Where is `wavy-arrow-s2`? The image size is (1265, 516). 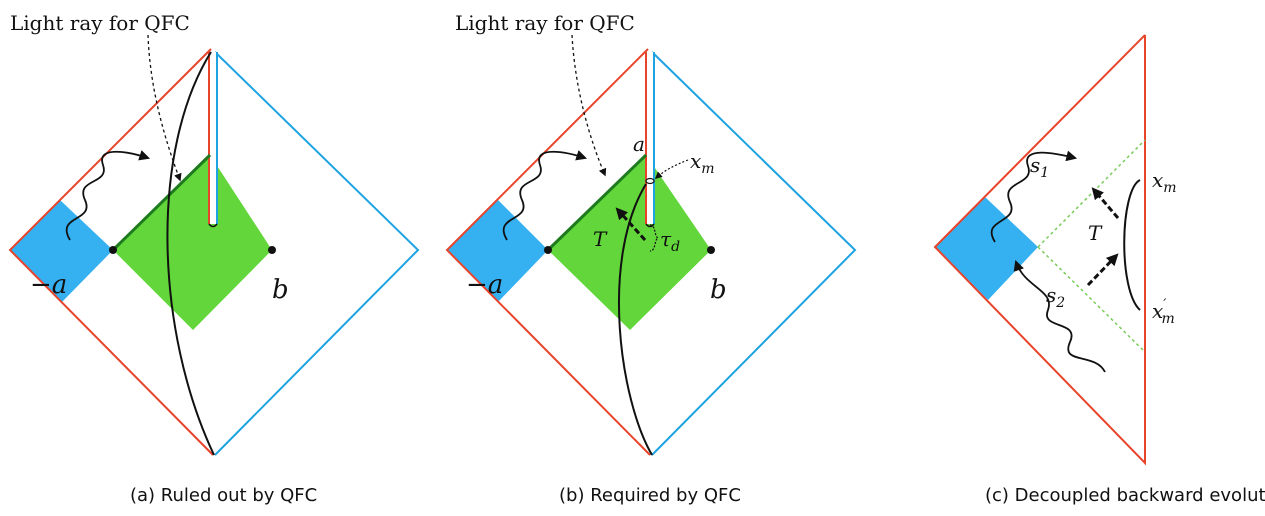
wavy-arrow-s2 is located at coordinates (1059, 316).